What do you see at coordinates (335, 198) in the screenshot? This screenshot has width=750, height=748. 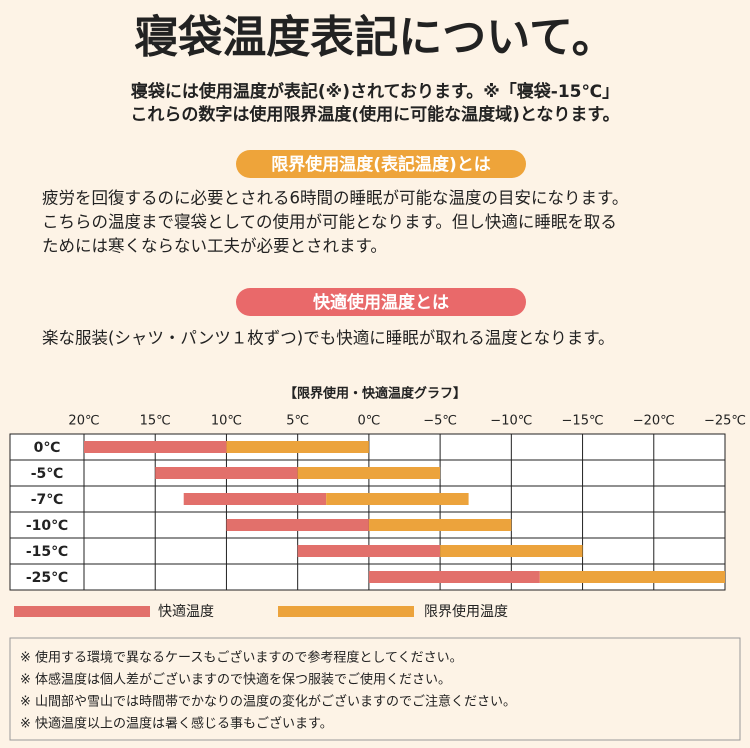 I see `body: 疲労を回復するのに必要とされる6時間の睡眠が可能な温度の目安になります。` at bounding box center [335, 198].